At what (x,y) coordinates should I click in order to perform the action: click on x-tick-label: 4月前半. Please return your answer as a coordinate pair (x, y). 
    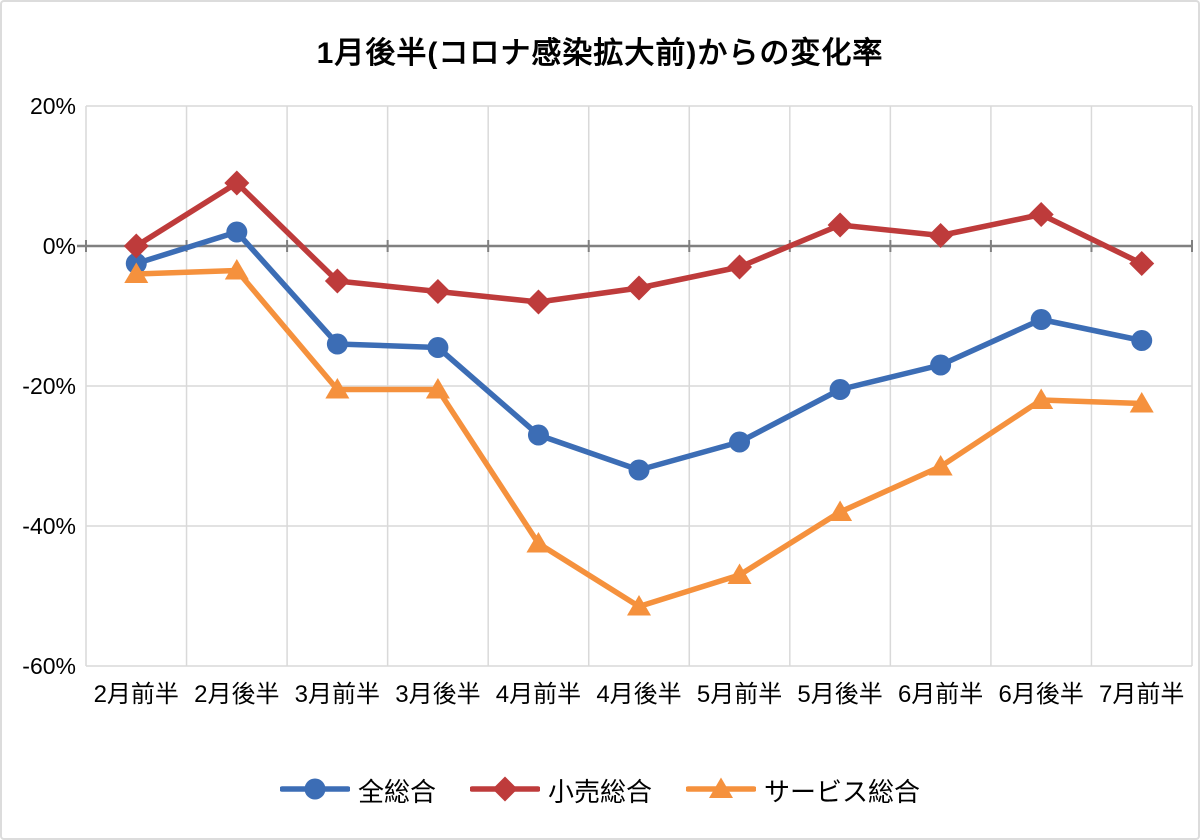
    Looking at the image, I should click on (538, 694).